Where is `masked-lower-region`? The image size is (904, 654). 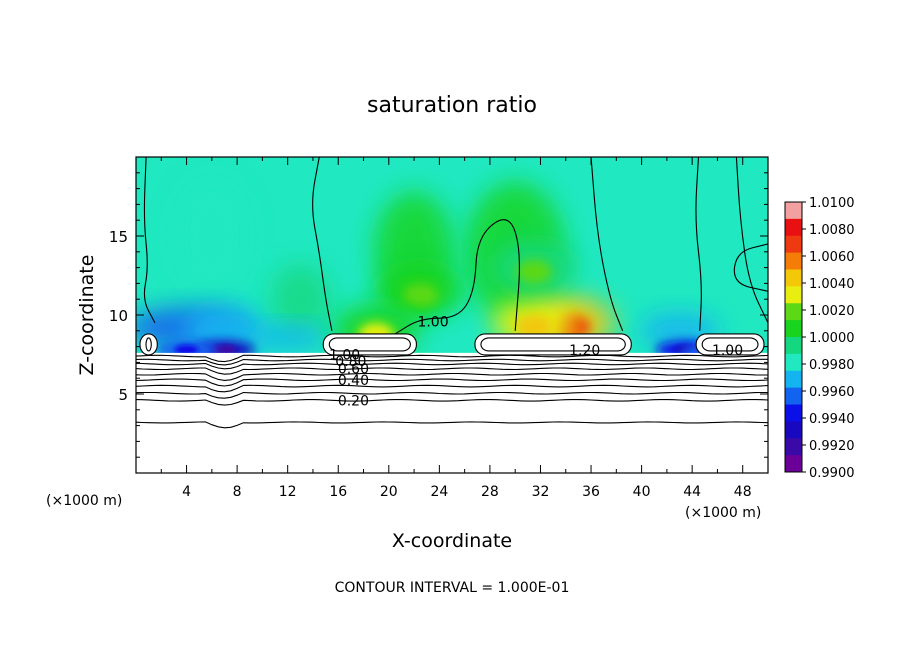
masked-lower-region is located at coordinates (452, 412).